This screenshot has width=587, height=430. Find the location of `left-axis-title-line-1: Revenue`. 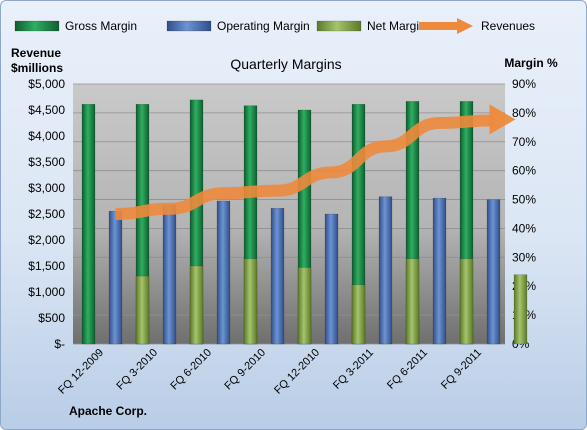

left-axis-title-line-1: Revenue is located at coordinates (36, 53).